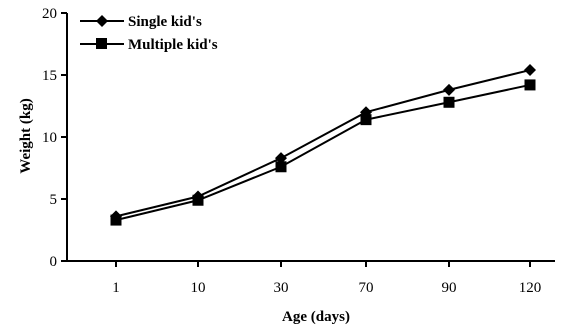 This screenshot has height=330, width=562. Describe the element at coordinates (49, 138) in the screenshot. I see `y-tick-label: 10` at that location.